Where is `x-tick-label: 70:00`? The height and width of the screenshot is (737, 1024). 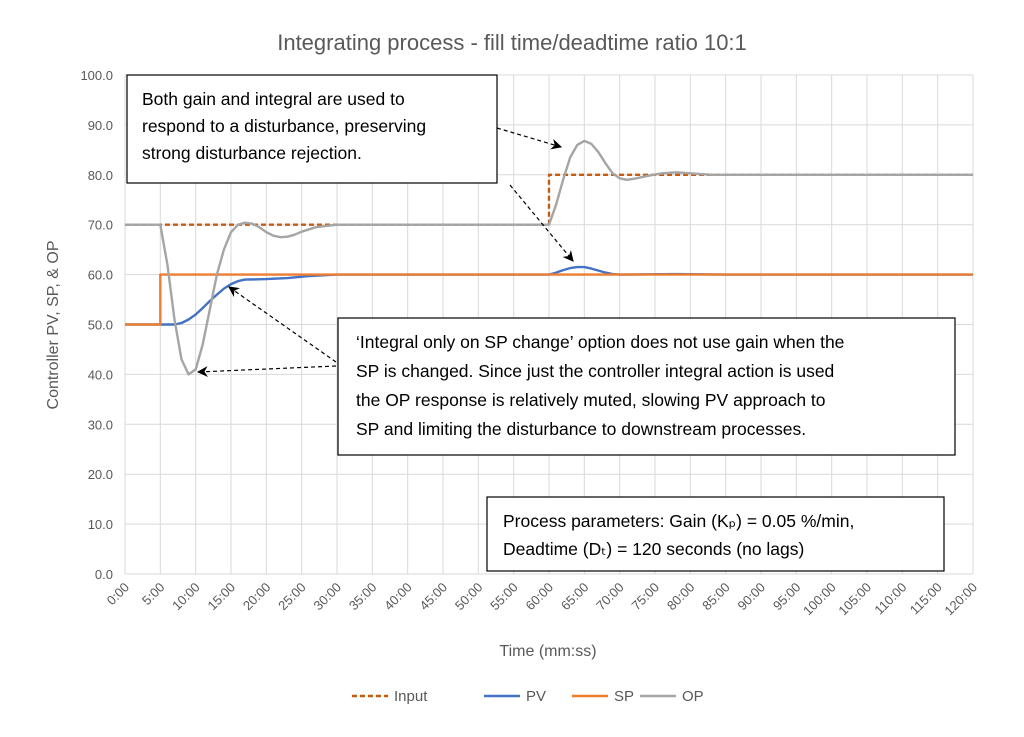 x-tick-label: 70:00 is located at coordinates (610, 597).